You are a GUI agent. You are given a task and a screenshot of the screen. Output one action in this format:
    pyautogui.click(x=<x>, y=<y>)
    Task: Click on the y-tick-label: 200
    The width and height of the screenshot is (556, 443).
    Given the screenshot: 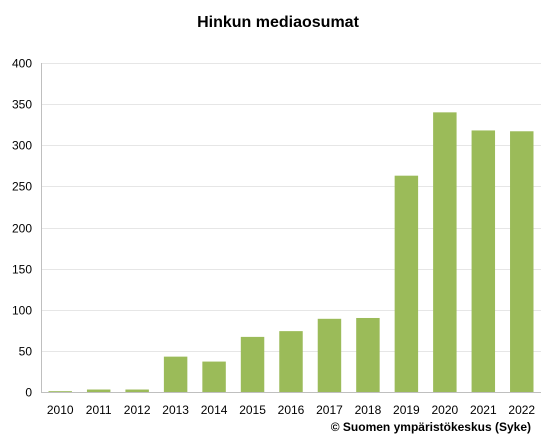 What is the action you would take?
    pyautogui.click(x=22, y=229)
    